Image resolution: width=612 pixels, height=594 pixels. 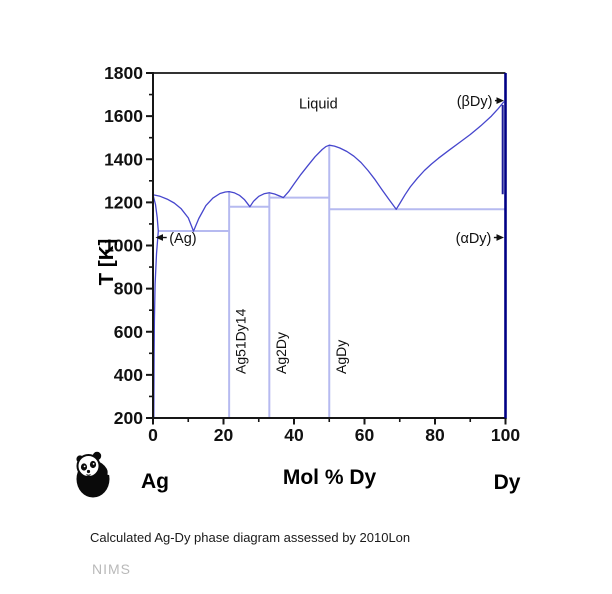 What do you see at coordinates (128, 289) in the screenshot?
I see `y-tick-label-800: 800` at bounding box center [128, 289].